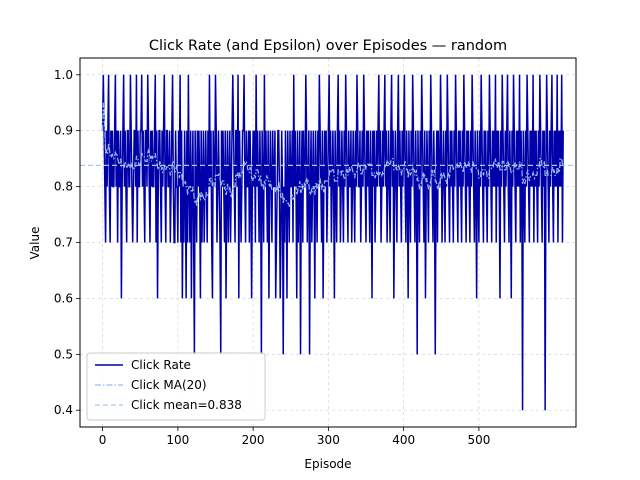  What do you see at coordinates (63, 354) in the screenshot?
I see `y-tick-label: 0.5` at bounding box center [63, 354].